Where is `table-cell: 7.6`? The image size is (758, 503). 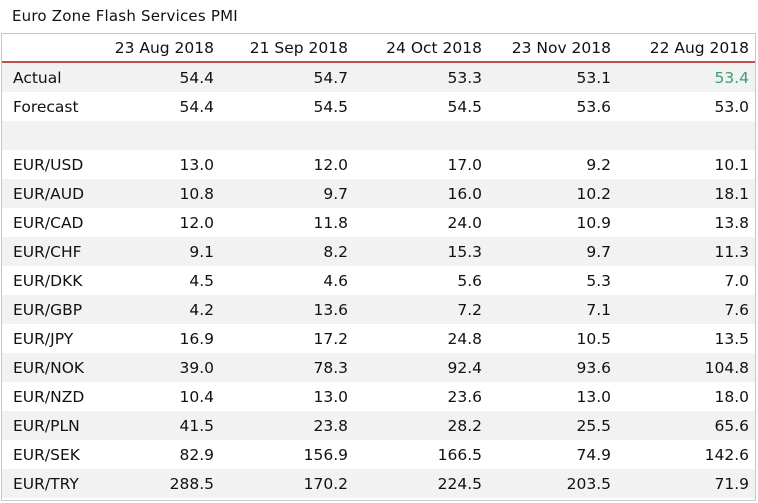
table-cell: 7.6 is located at coordinates (686, 309).